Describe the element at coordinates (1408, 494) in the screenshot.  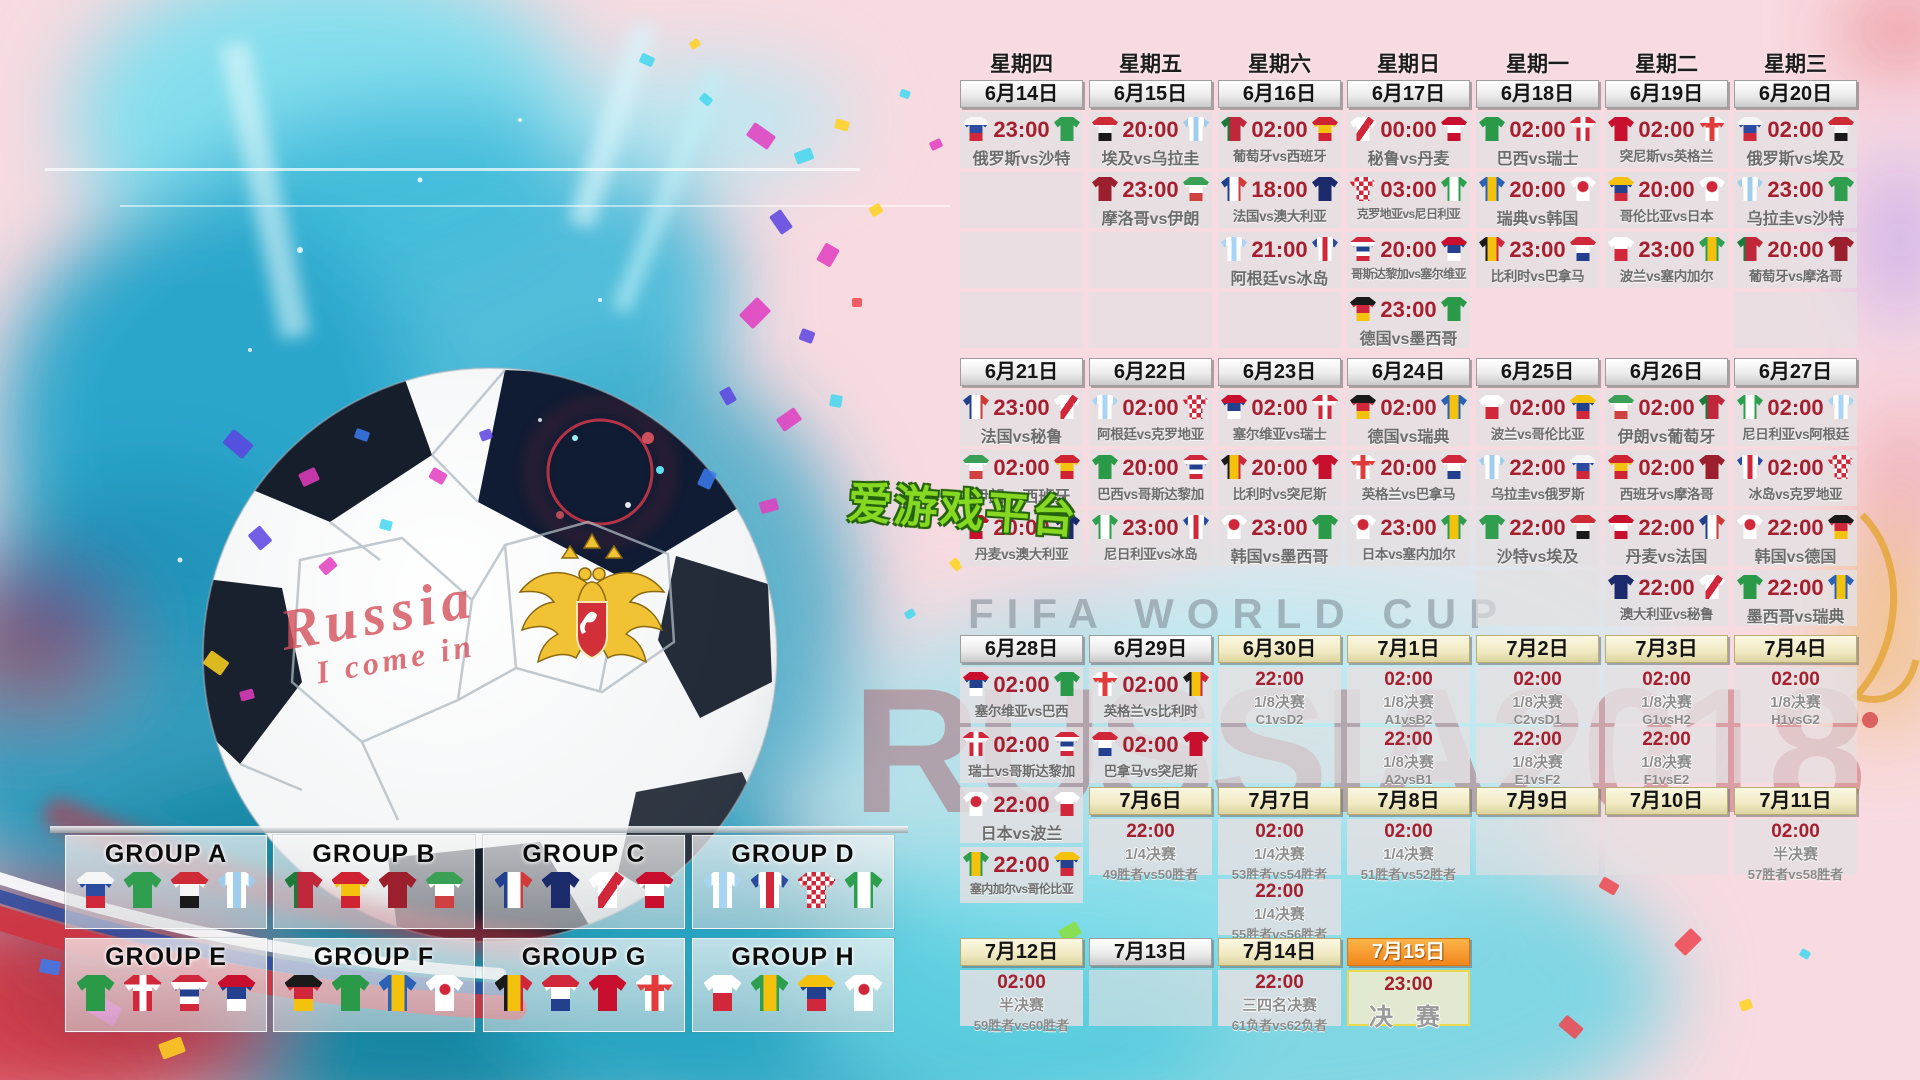
I see `match-teams: 英格兰vs巴拿马` at that location.